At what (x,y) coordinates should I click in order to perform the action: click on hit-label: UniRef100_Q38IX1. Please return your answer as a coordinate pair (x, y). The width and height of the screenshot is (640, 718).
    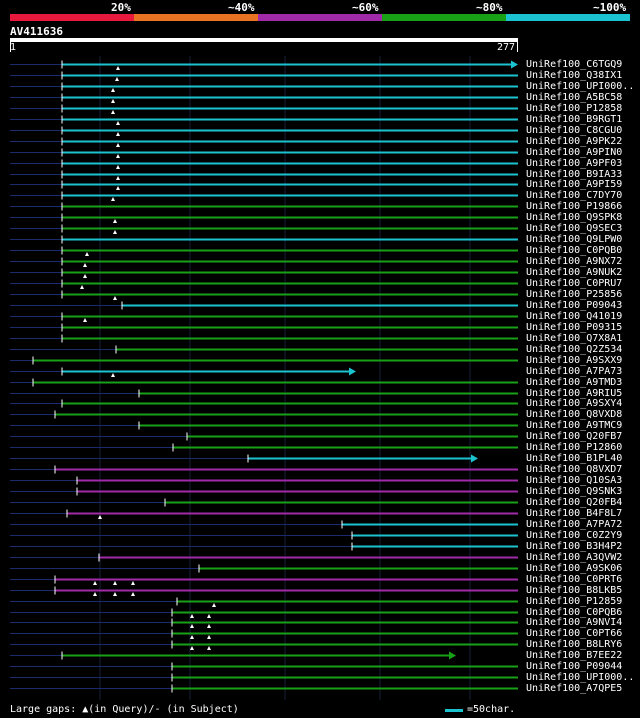
    Looking at the image, I should click on (574, 75).